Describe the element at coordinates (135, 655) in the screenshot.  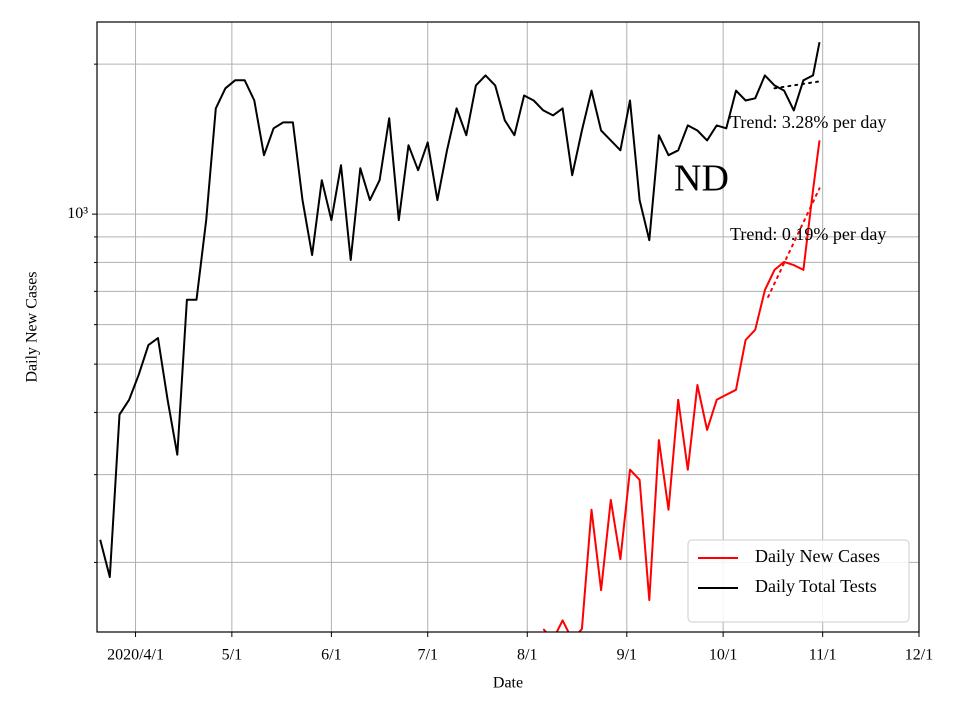
I see `x-tick-label: 2020/4/1` at that location.